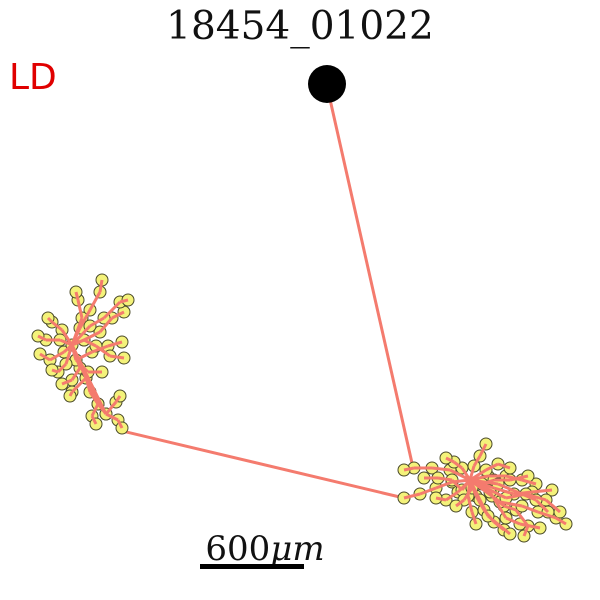  I want to click on branch-nodes, so click(83, 354).